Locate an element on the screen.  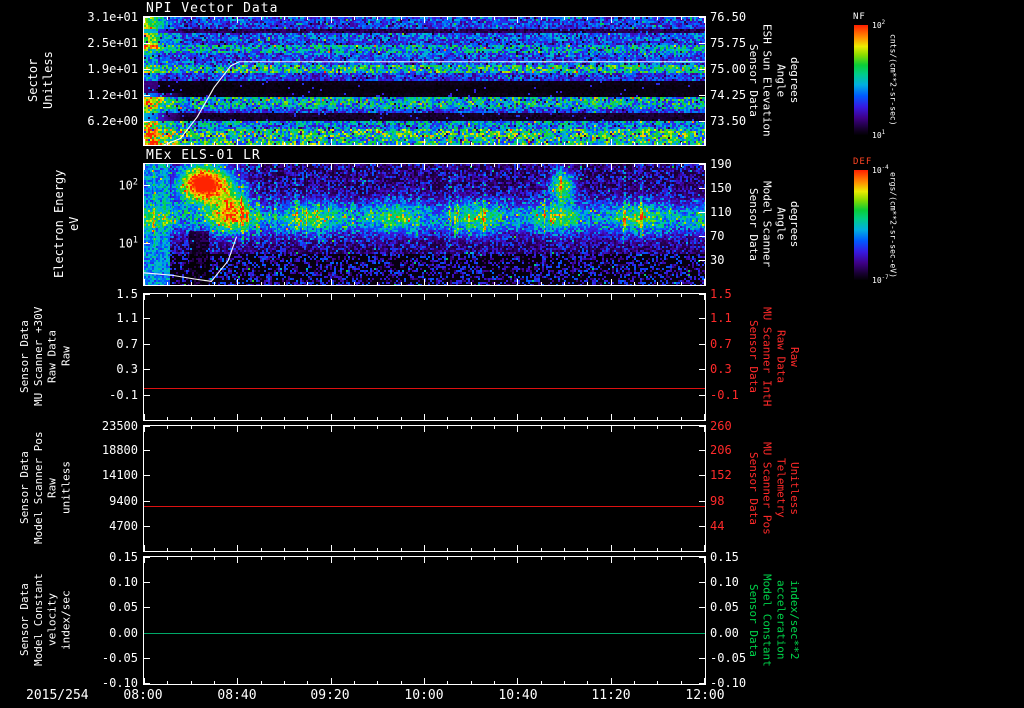
y-tick-label-right: 74.25 is located at coordinates (728, 94).